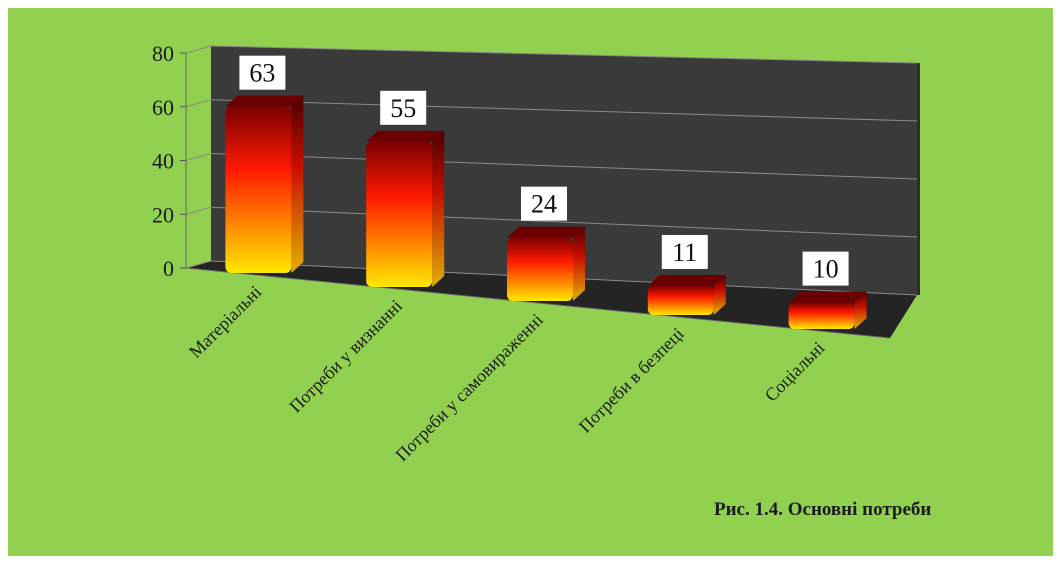  What do you see at coordinates (631, 380) in the screenshot?
I see `category-label: Потреби в безпеці` at bounding box center [631, 380].